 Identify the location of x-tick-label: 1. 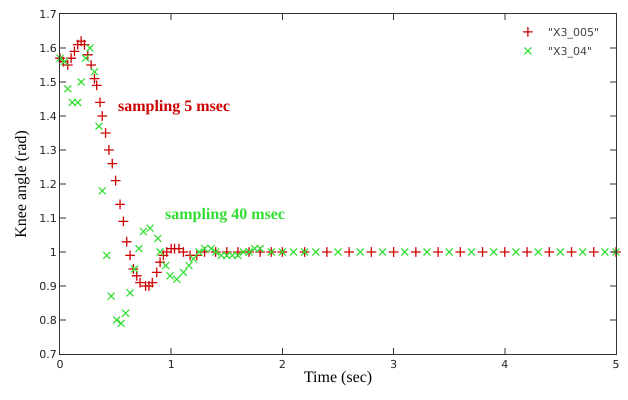
(171, 365).